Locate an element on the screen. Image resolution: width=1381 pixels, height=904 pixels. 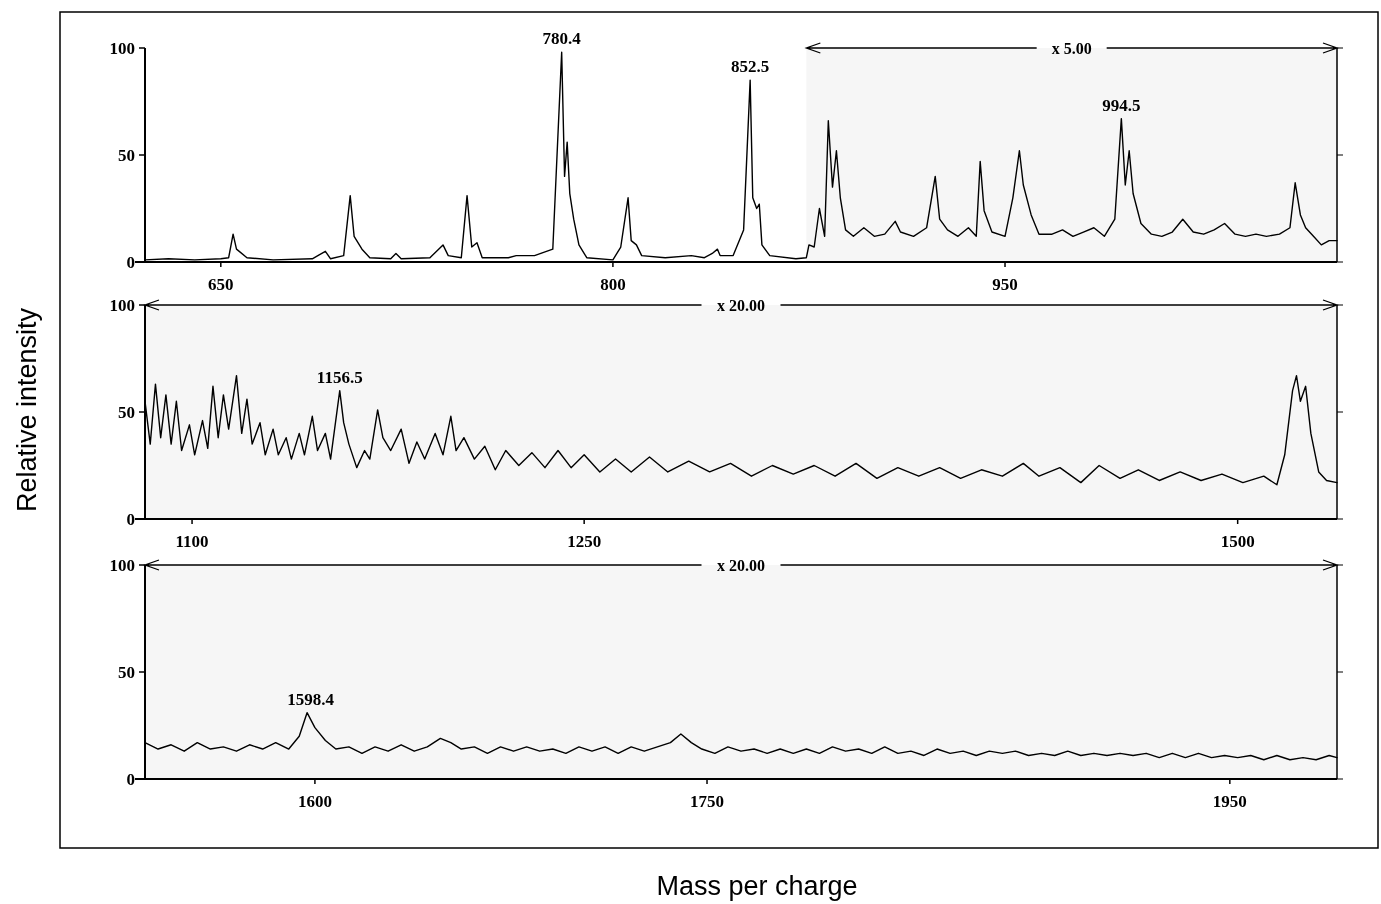
x-tick-label: 650 is located at coordinates (221, 284).